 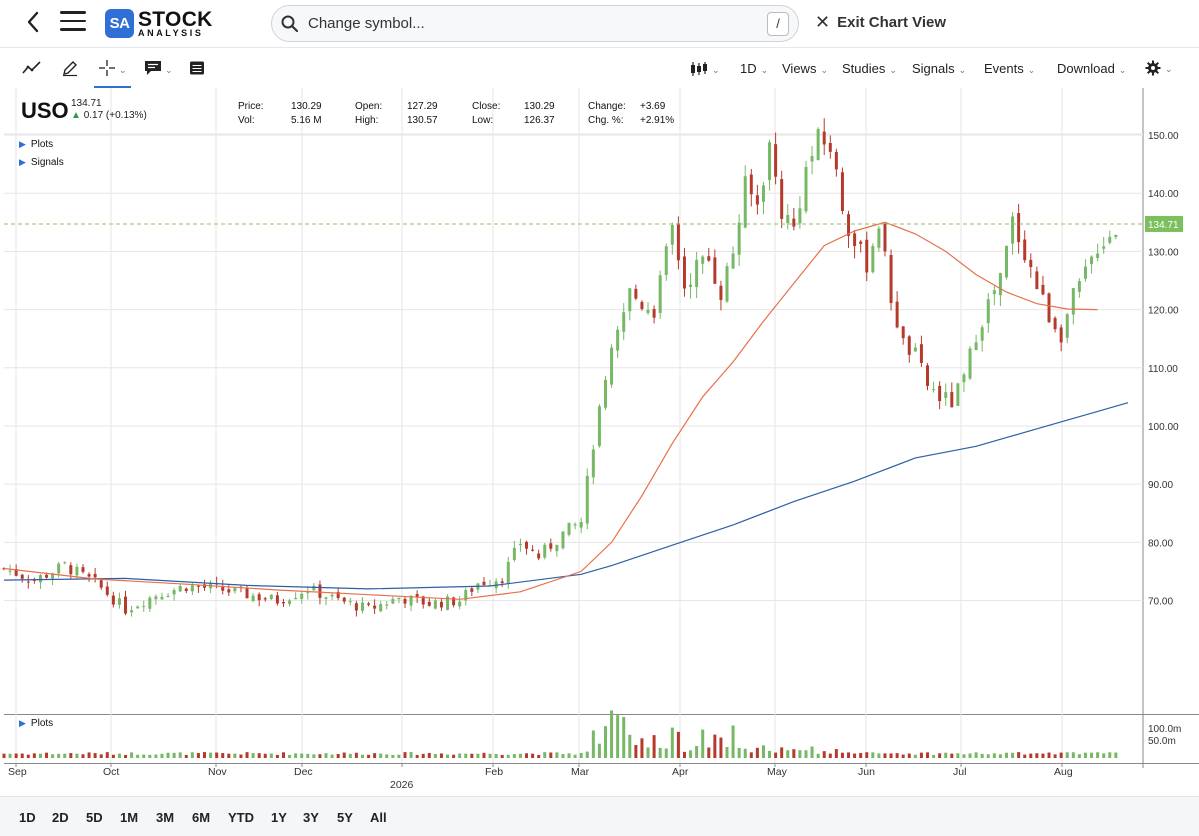 I want to click on y-tick-label: 120.00, so click(x=1163, y=311).